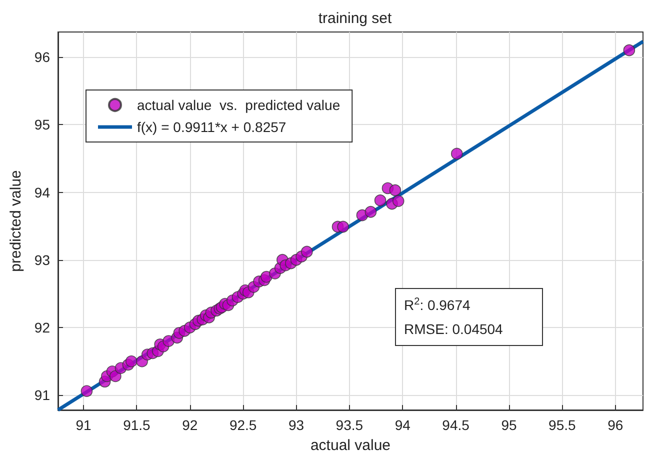 The image size is (645, 460). I want to click on y-tick-label: 93, so click(42, 260).